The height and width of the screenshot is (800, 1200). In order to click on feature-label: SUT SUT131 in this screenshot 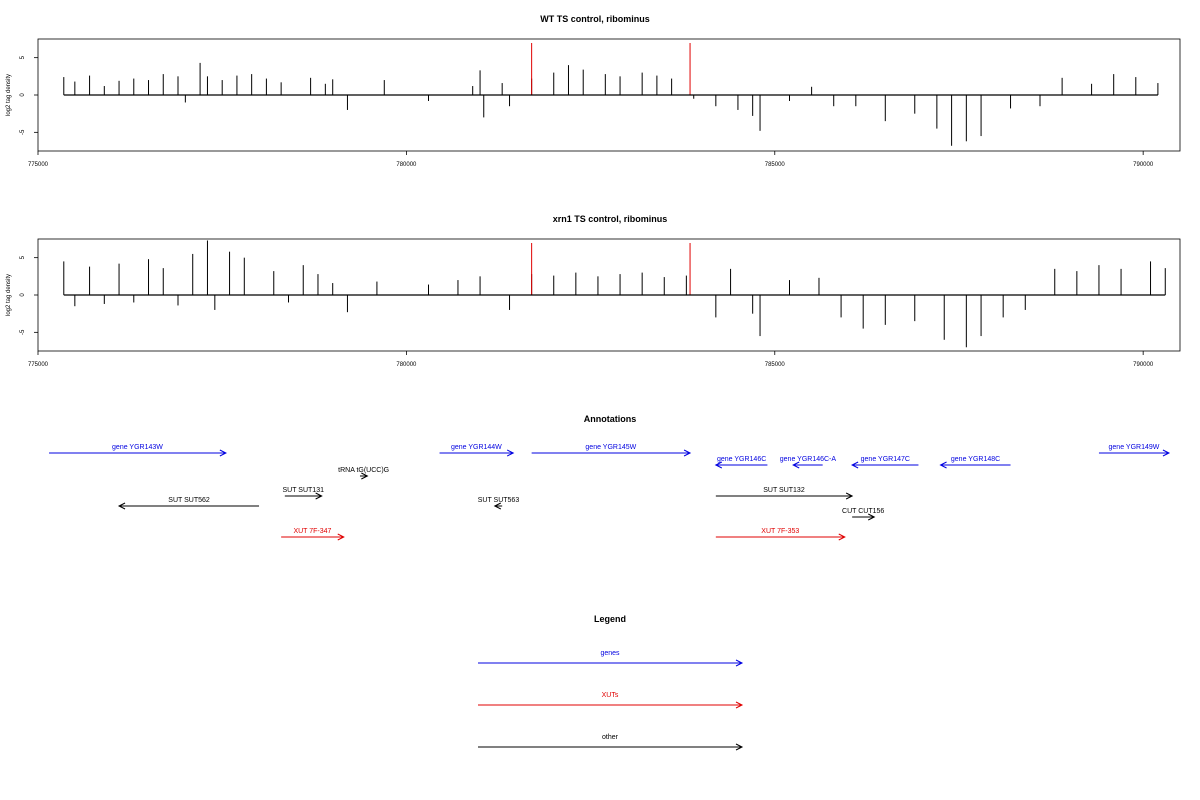, I will do `click(303, 490)`.